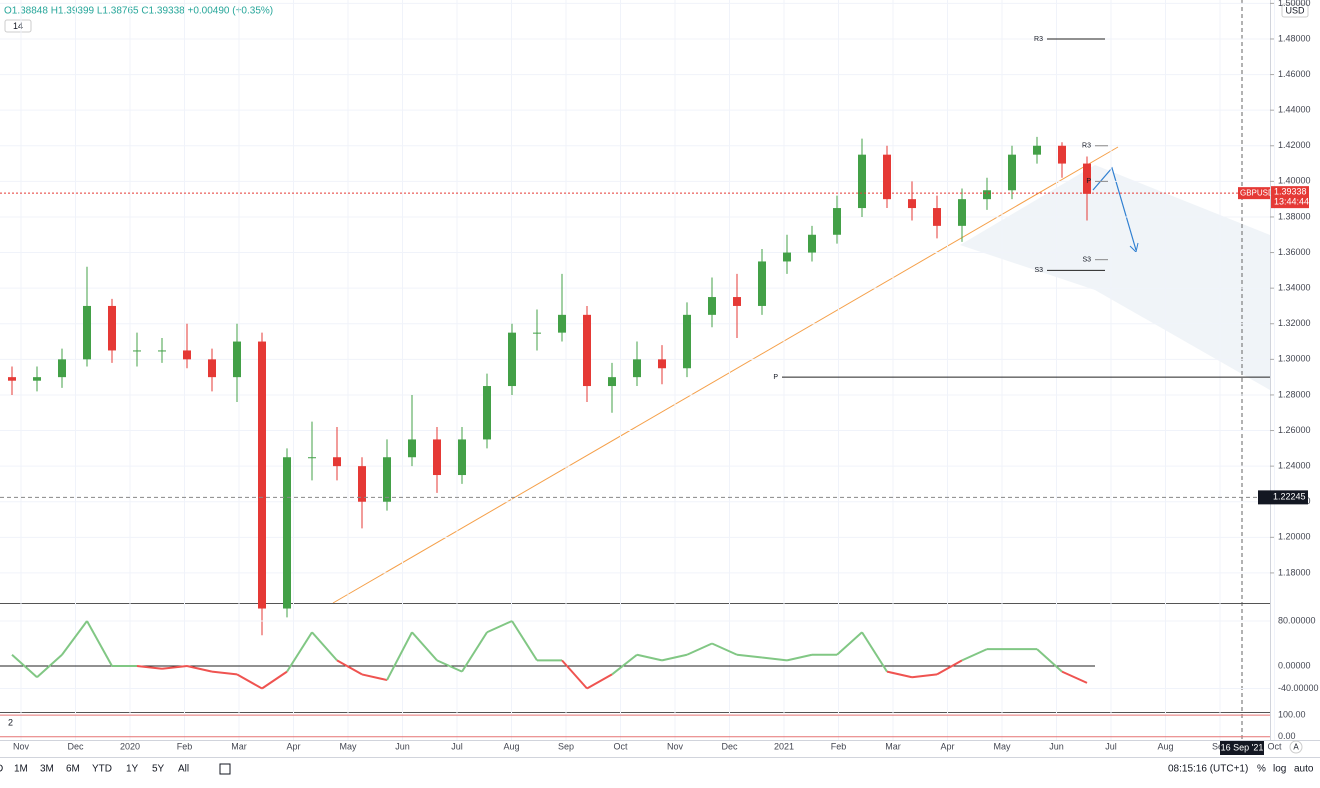  Describe the element at coordinates (115, 769) in the screenshot. I see `toolbar: D 1M 3M 6M YTD 1Y 5Y All` at that location.